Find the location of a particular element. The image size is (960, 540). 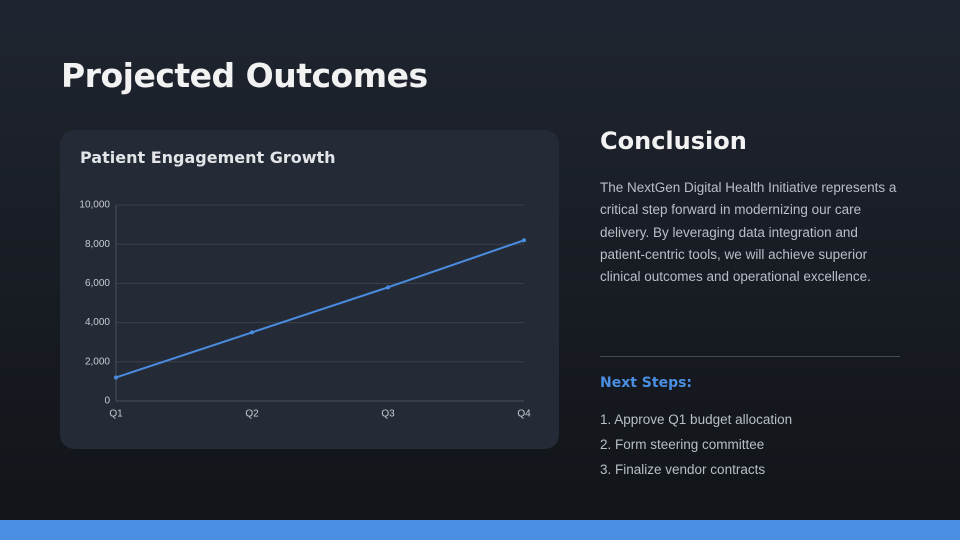

x-tick-label: Q1 is located at coordinates (116, 414).